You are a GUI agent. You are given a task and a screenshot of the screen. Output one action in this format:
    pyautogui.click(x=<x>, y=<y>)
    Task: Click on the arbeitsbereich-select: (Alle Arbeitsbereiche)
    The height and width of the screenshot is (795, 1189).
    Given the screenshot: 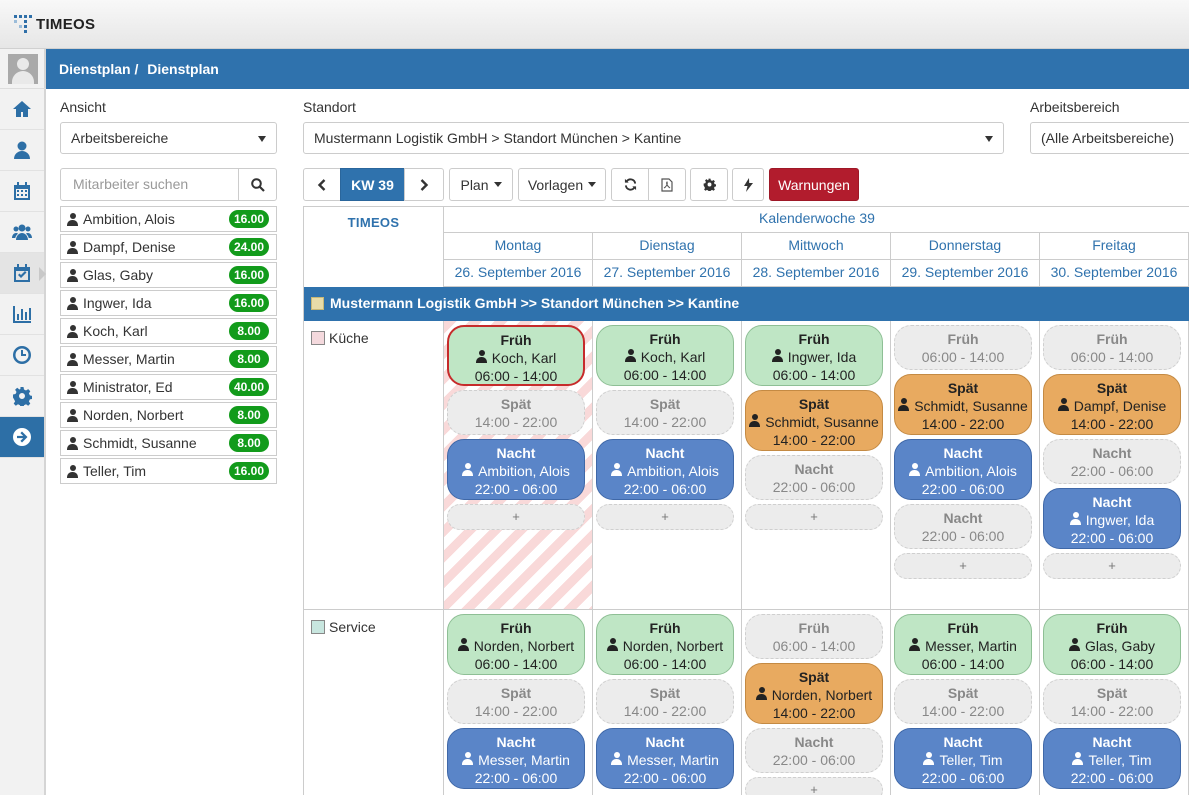 What is the action you would take?
    pyautogui.click(x=1109, y=138)
    